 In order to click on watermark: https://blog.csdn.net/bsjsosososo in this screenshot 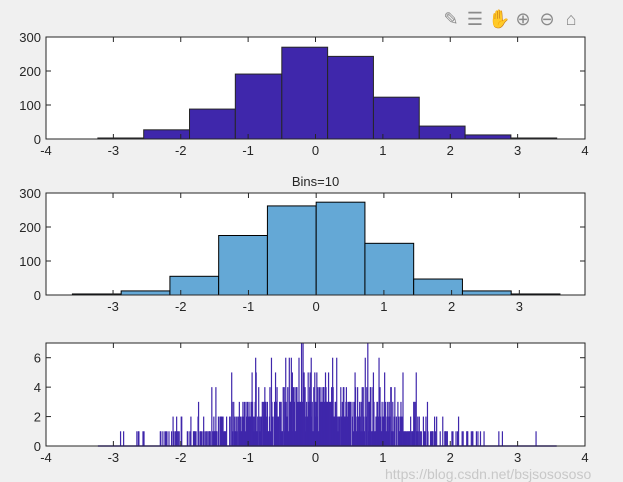, I will do `click(488, 474)`.